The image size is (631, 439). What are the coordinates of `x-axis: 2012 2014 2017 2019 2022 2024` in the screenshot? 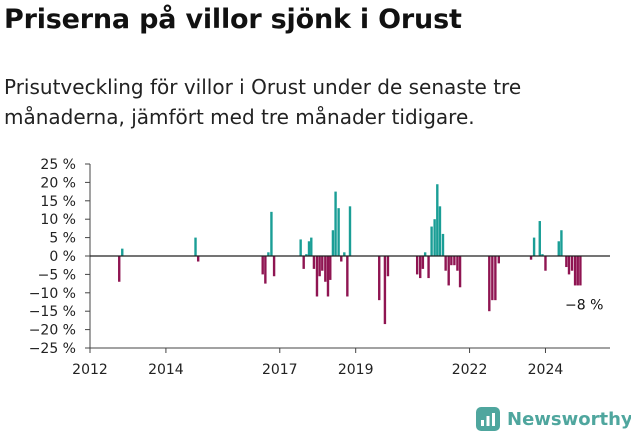 It's located at (341, 362).